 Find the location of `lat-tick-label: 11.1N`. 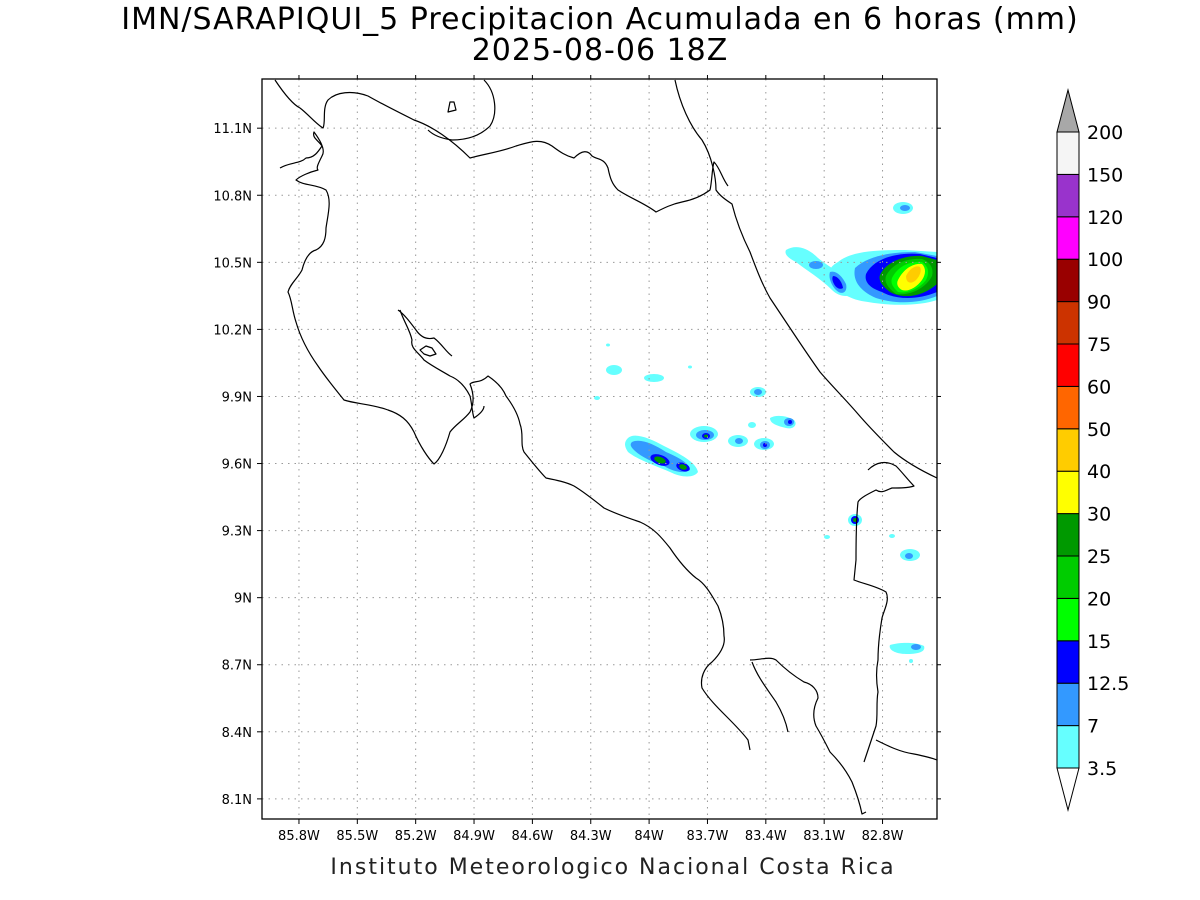

lat-tick-label: 11.1N is located at coordinates (232, 129).